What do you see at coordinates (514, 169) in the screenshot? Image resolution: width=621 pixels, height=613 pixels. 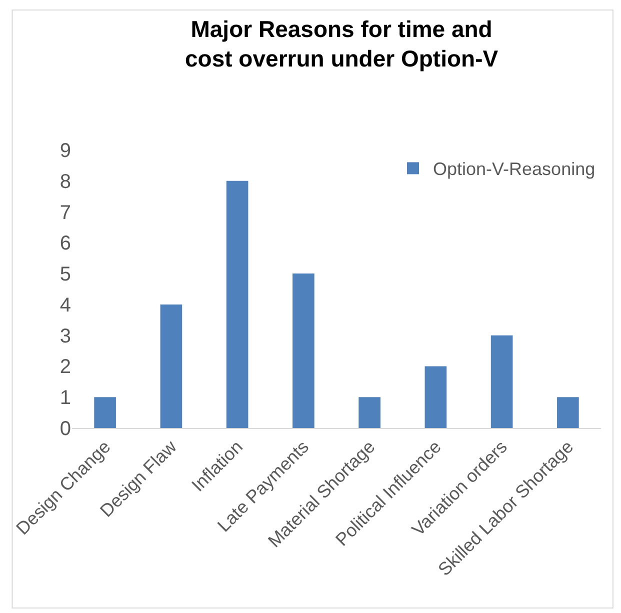 I see `legend-label: Option-V-Reasoning` at bounding box center [514, 169].